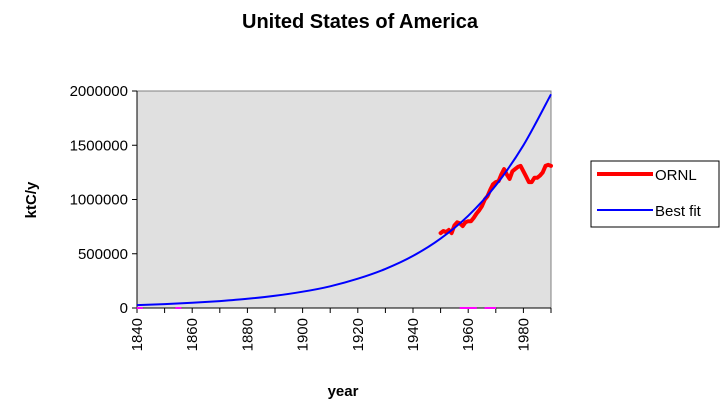  I want to click on legend-label-ornl: ORNL, so click(676, 175).